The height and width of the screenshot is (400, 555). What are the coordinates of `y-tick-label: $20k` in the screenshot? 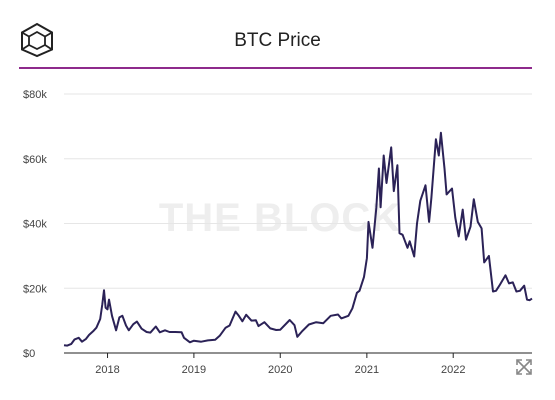 It's located at (35, 289).